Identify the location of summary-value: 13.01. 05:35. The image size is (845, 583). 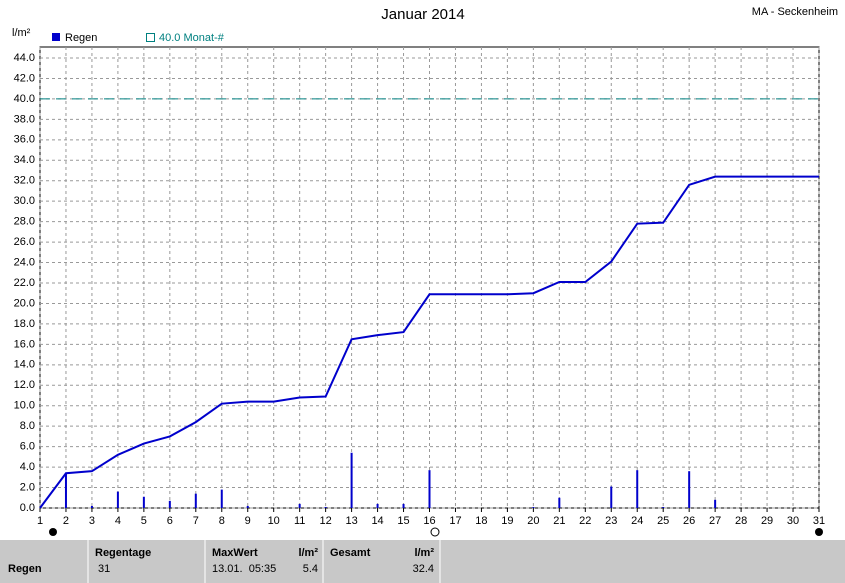
(244, 569).